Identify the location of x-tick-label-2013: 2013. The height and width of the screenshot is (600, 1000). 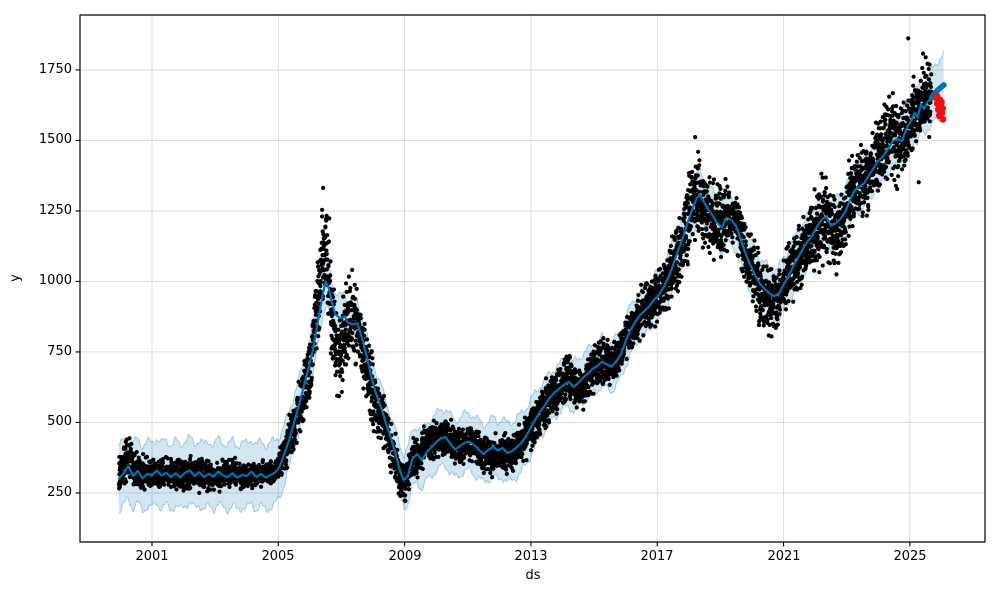
(531, 556).